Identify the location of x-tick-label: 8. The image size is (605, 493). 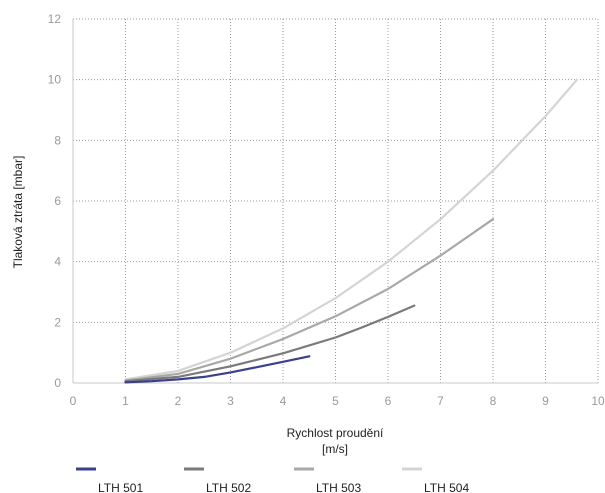
(493, 401).